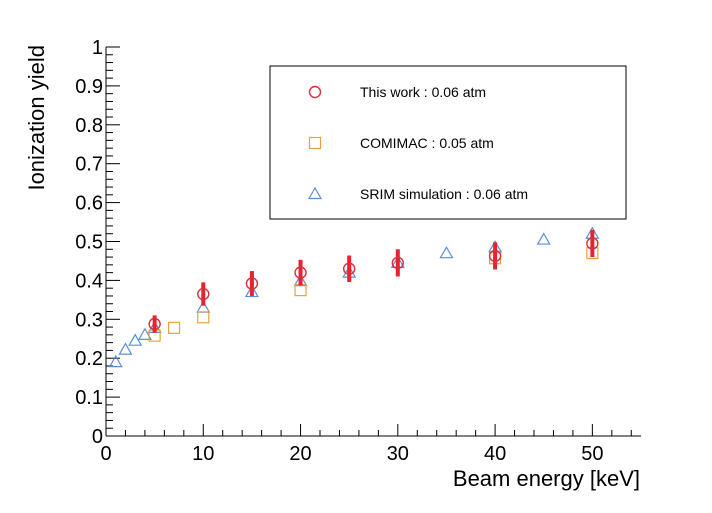  I want to click on y-tick-label: 0.3, so click(89, 320).